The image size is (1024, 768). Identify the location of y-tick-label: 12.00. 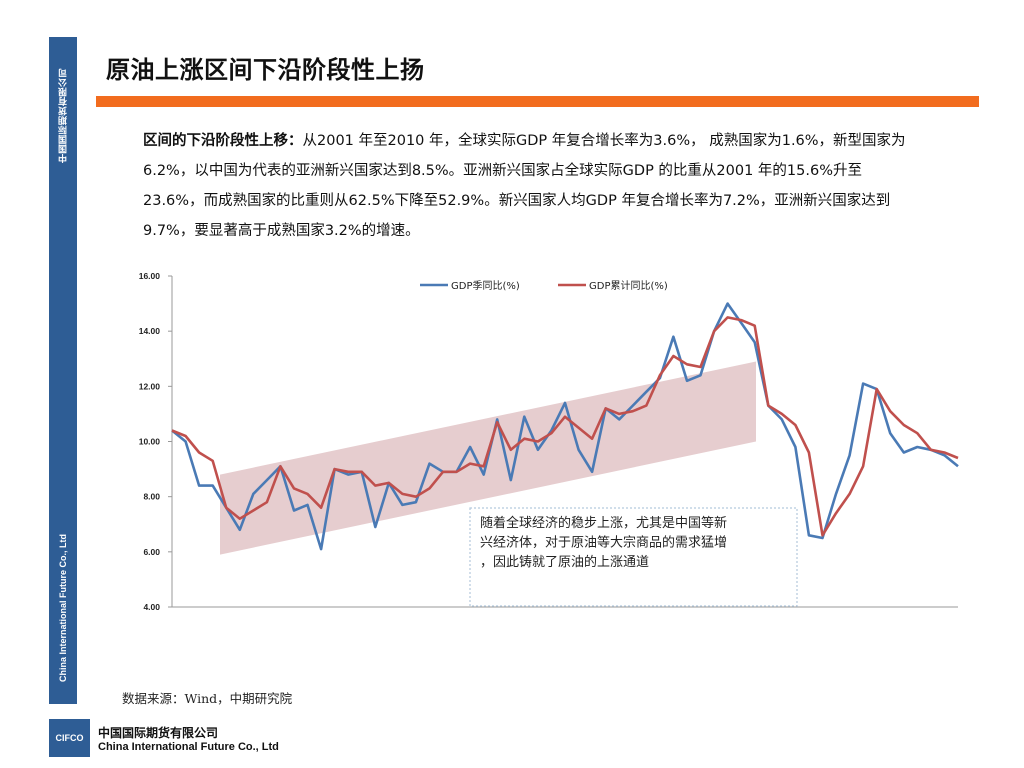
(150, 386).